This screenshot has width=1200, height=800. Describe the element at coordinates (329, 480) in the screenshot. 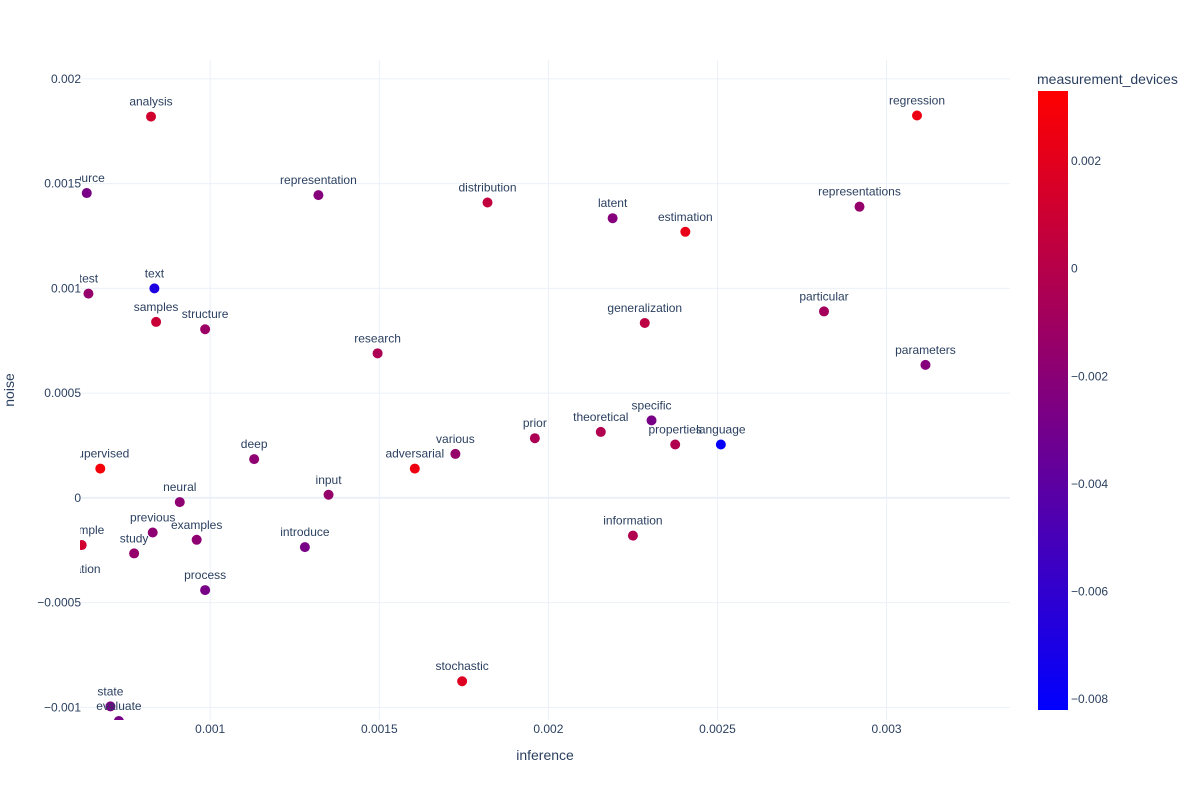

I see `point-label: input` at that location.